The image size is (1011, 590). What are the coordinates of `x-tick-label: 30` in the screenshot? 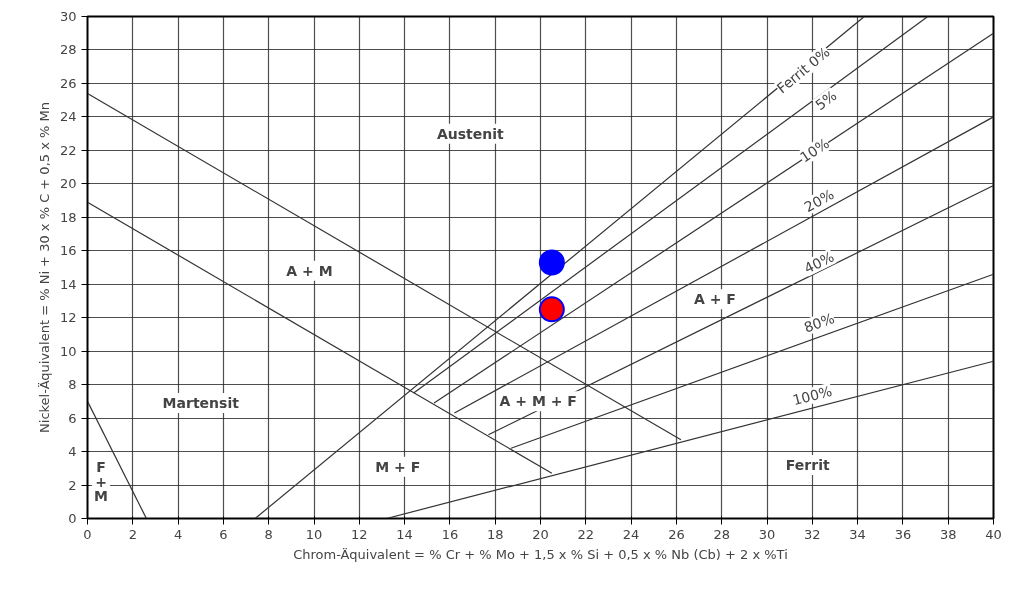 It's located at (767, 534).